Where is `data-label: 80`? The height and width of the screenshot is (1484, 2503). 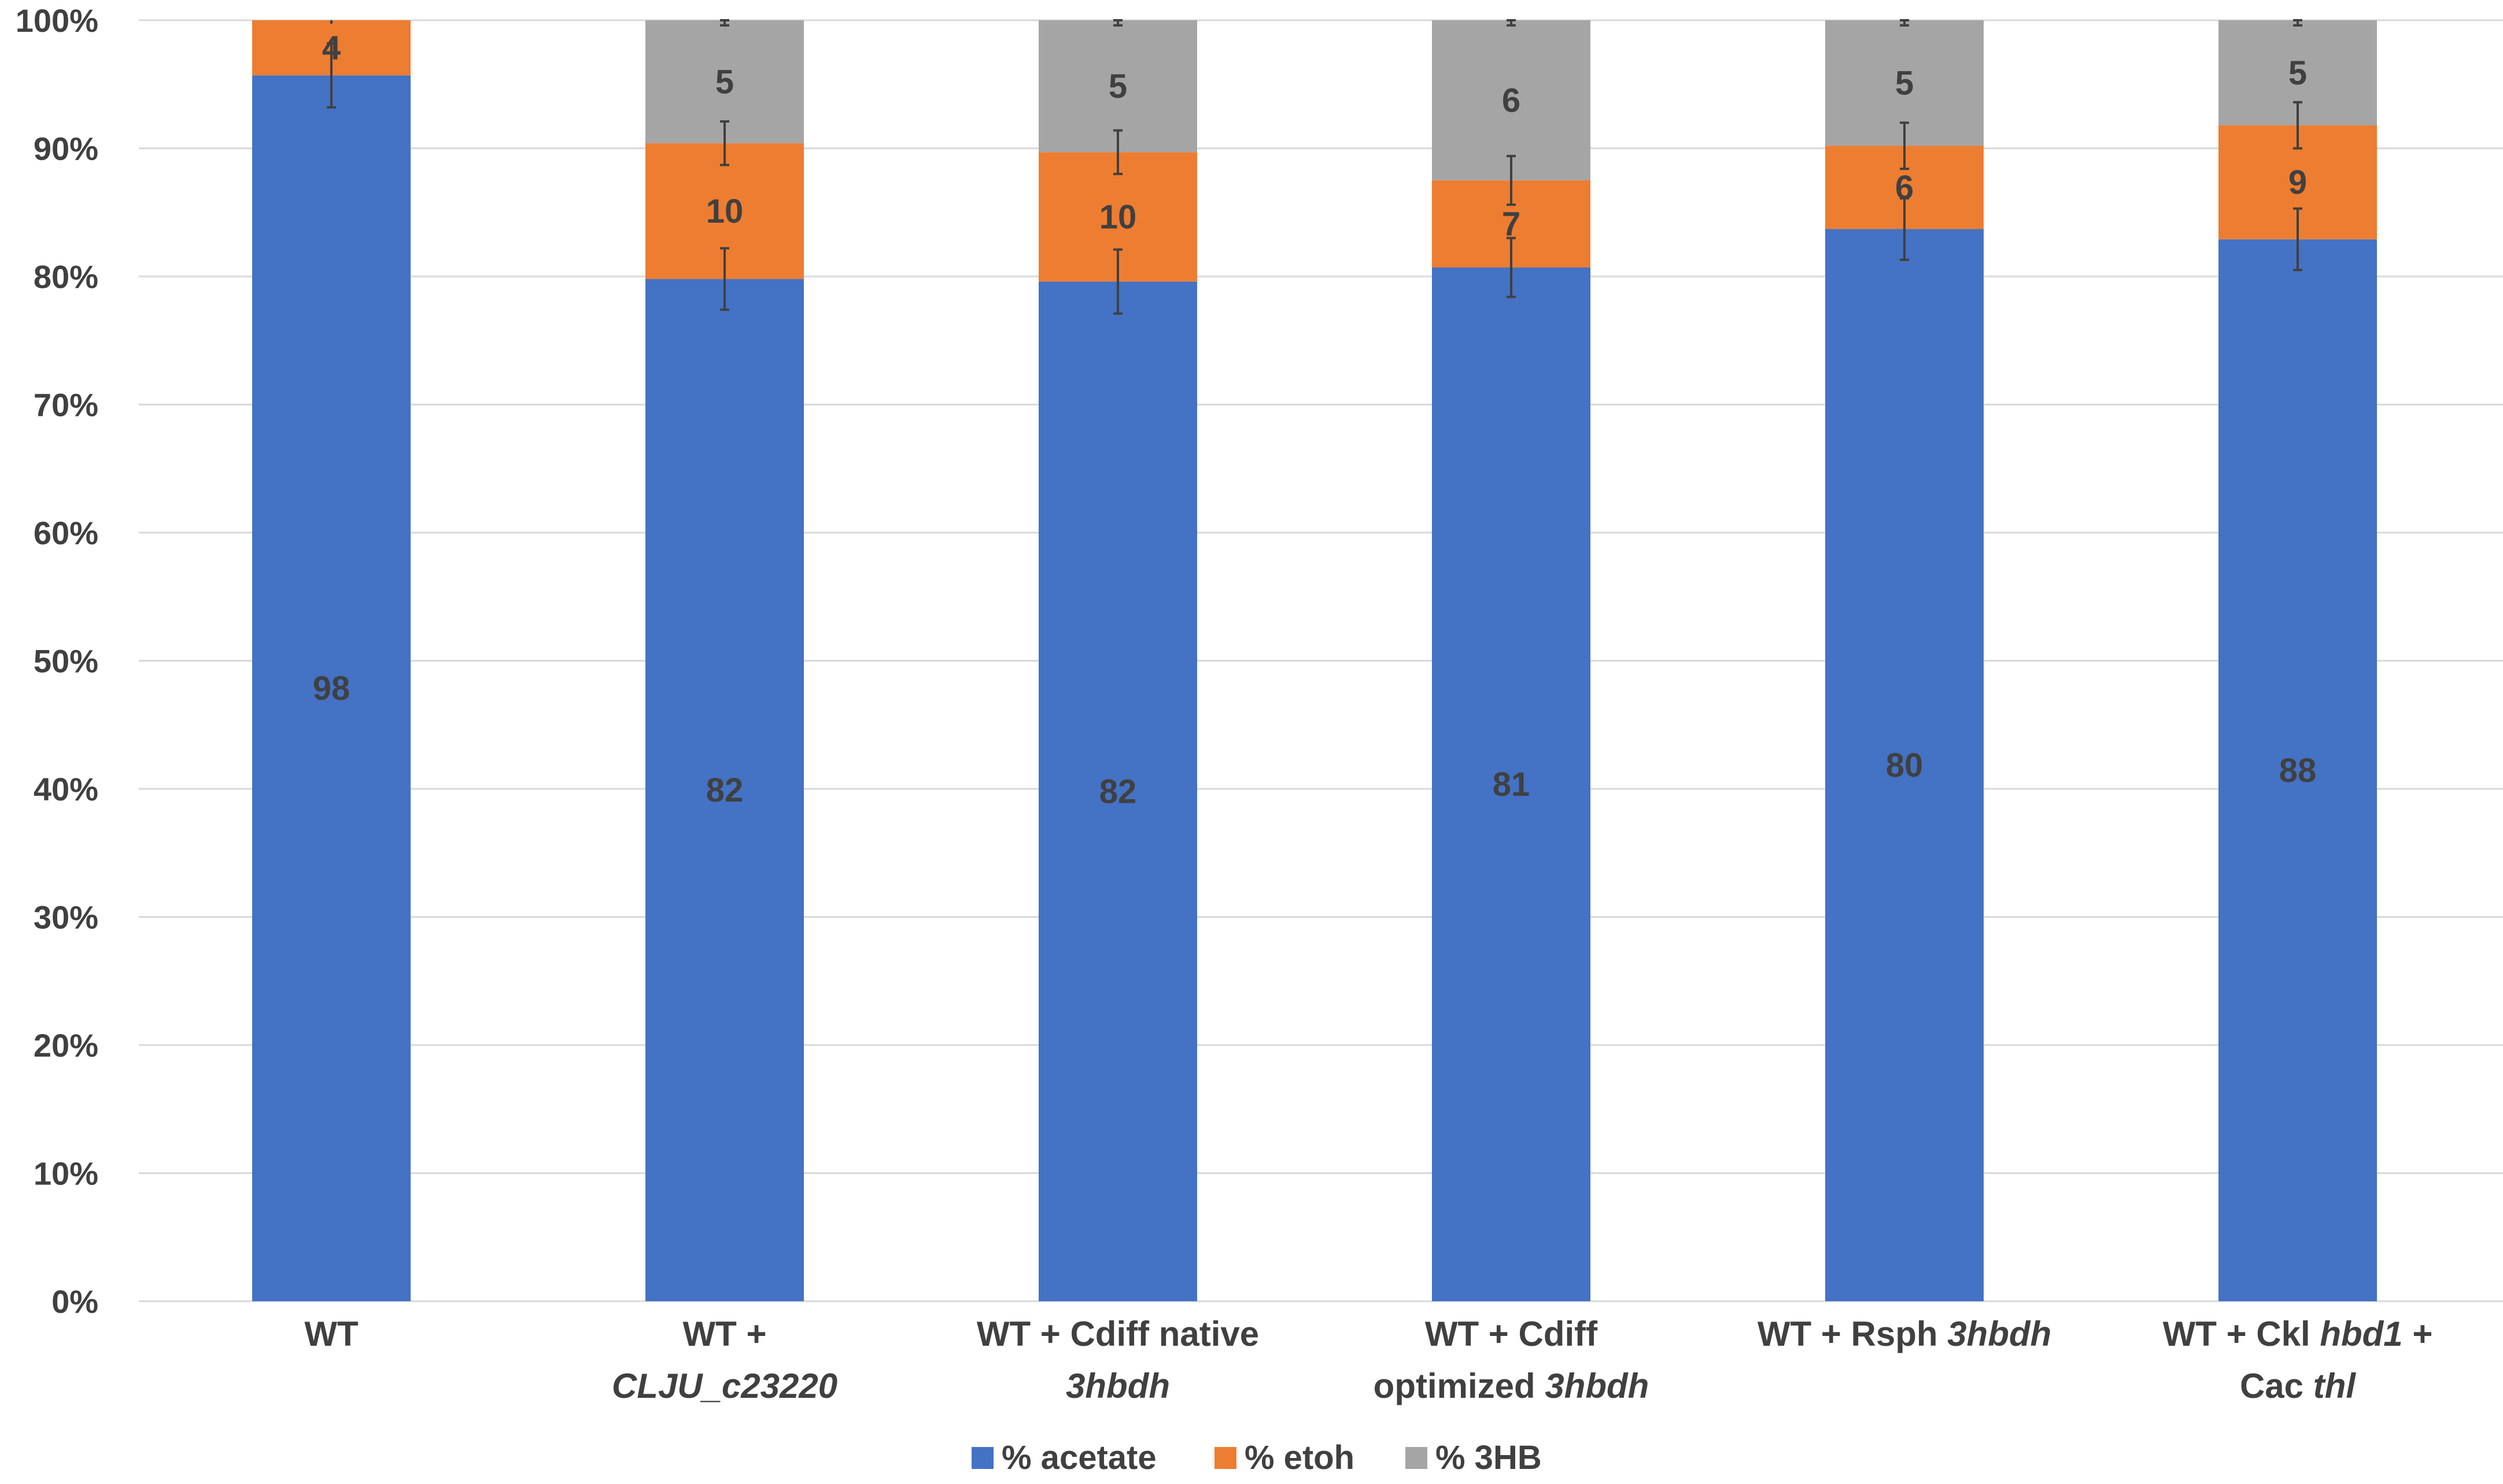 data-label: 80 is located at coordinates (1905, 765).